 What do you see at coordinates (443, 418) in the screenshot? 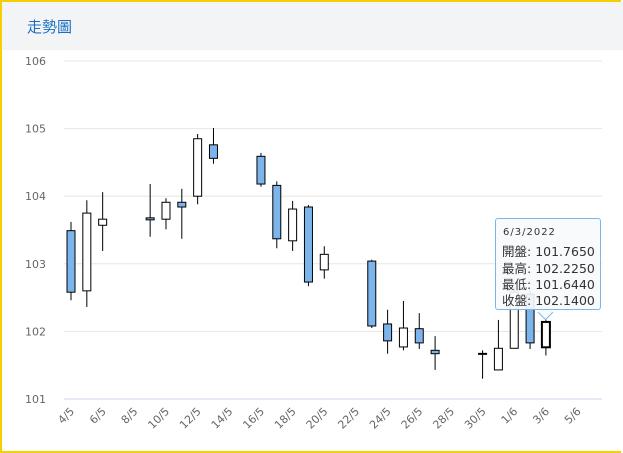
I see `x-tick-label: 28/5` at bounding box center [443, 418].